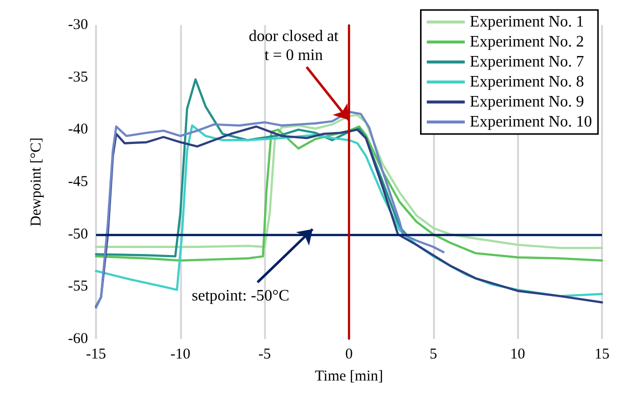 This screenshot has width=628, height=405. What do you see at coordinates (36, 182) in the screenshot?
I see `y-axis-title: Dewpoint [°C]` at bounding box center [36, 182].